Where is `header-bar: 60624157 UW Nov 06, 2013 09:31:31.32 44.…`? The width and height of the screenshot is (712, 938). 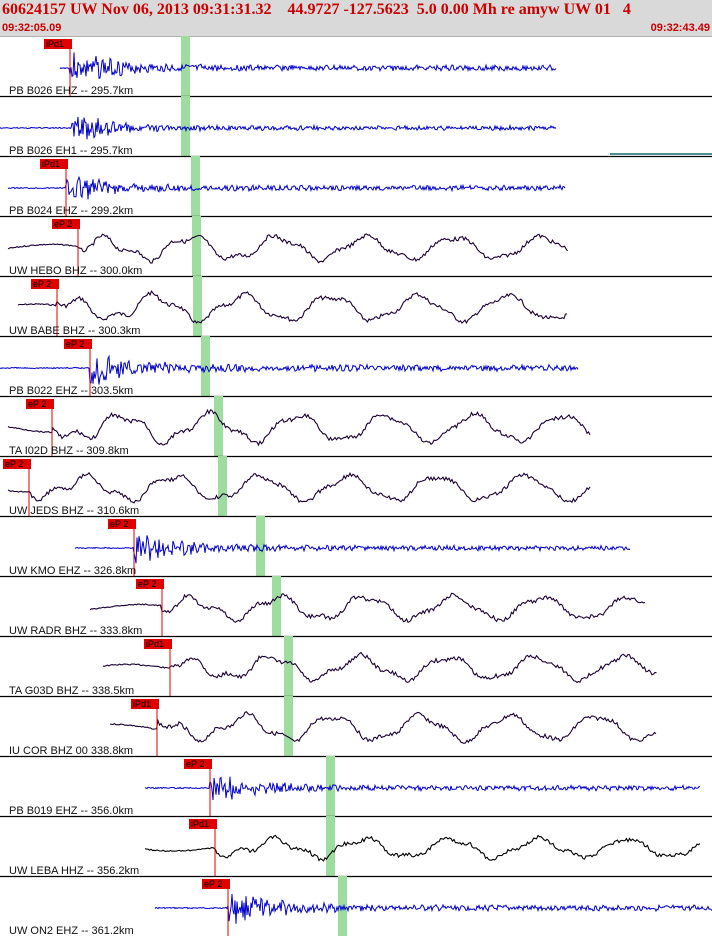 header-bar: 60624157 UW Nov 06, 2013 09:31:31.32 44.… is located at coordinates (356, 18).